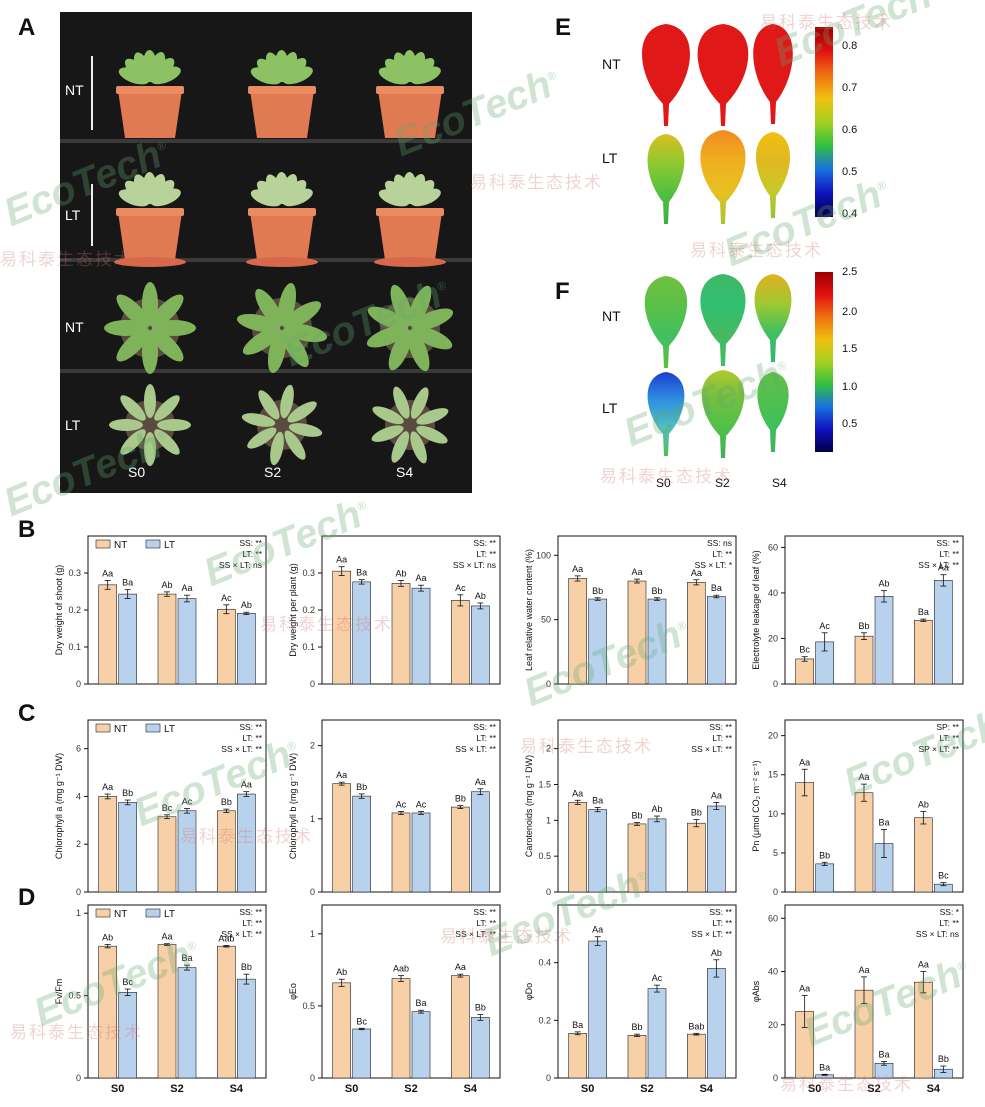 The height and width of the screenshot is (1107, 985). What do you see at coordinates (120, 545) in the screenshot?
I see `legend-label-nt: NT` at bounding box center [120, 545].